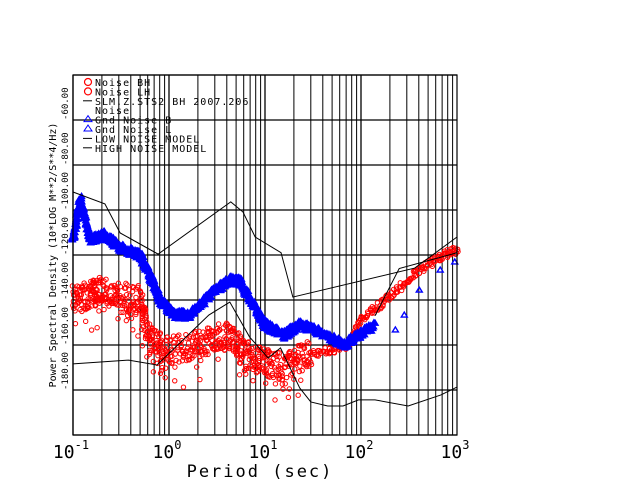  I want to click on y-tick-label: -100.00, so click(66, 191).